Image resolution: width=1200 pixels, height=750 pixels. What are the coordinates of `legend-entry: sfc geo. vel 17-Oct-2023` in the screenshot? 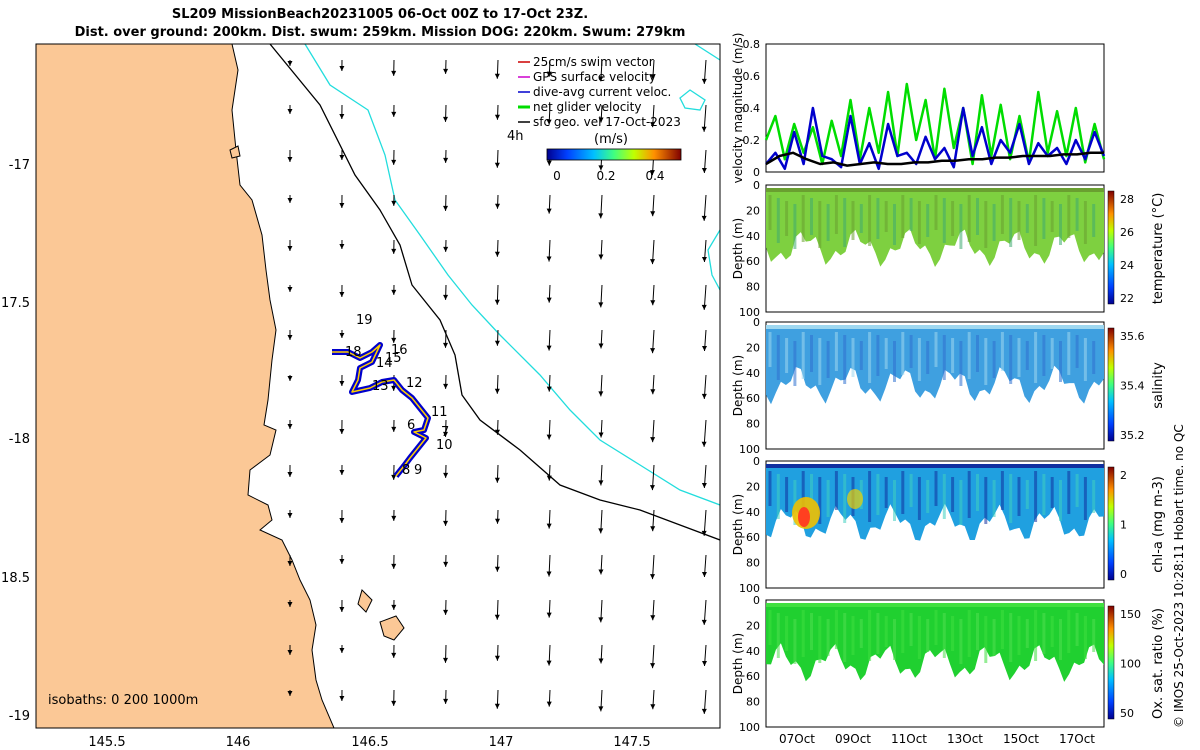 It's located at (607, 122).